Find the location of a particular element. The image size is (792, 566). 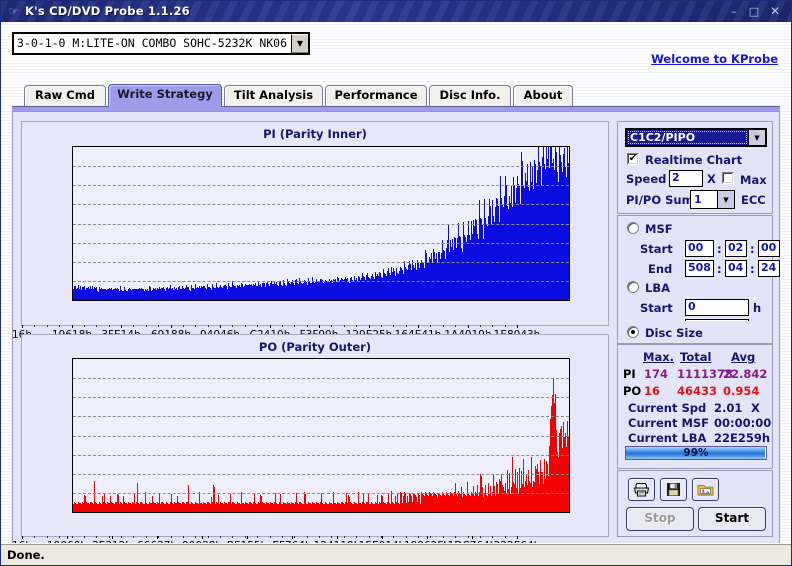

msf-end-frm: 24 is located at coordinates (769, 268).